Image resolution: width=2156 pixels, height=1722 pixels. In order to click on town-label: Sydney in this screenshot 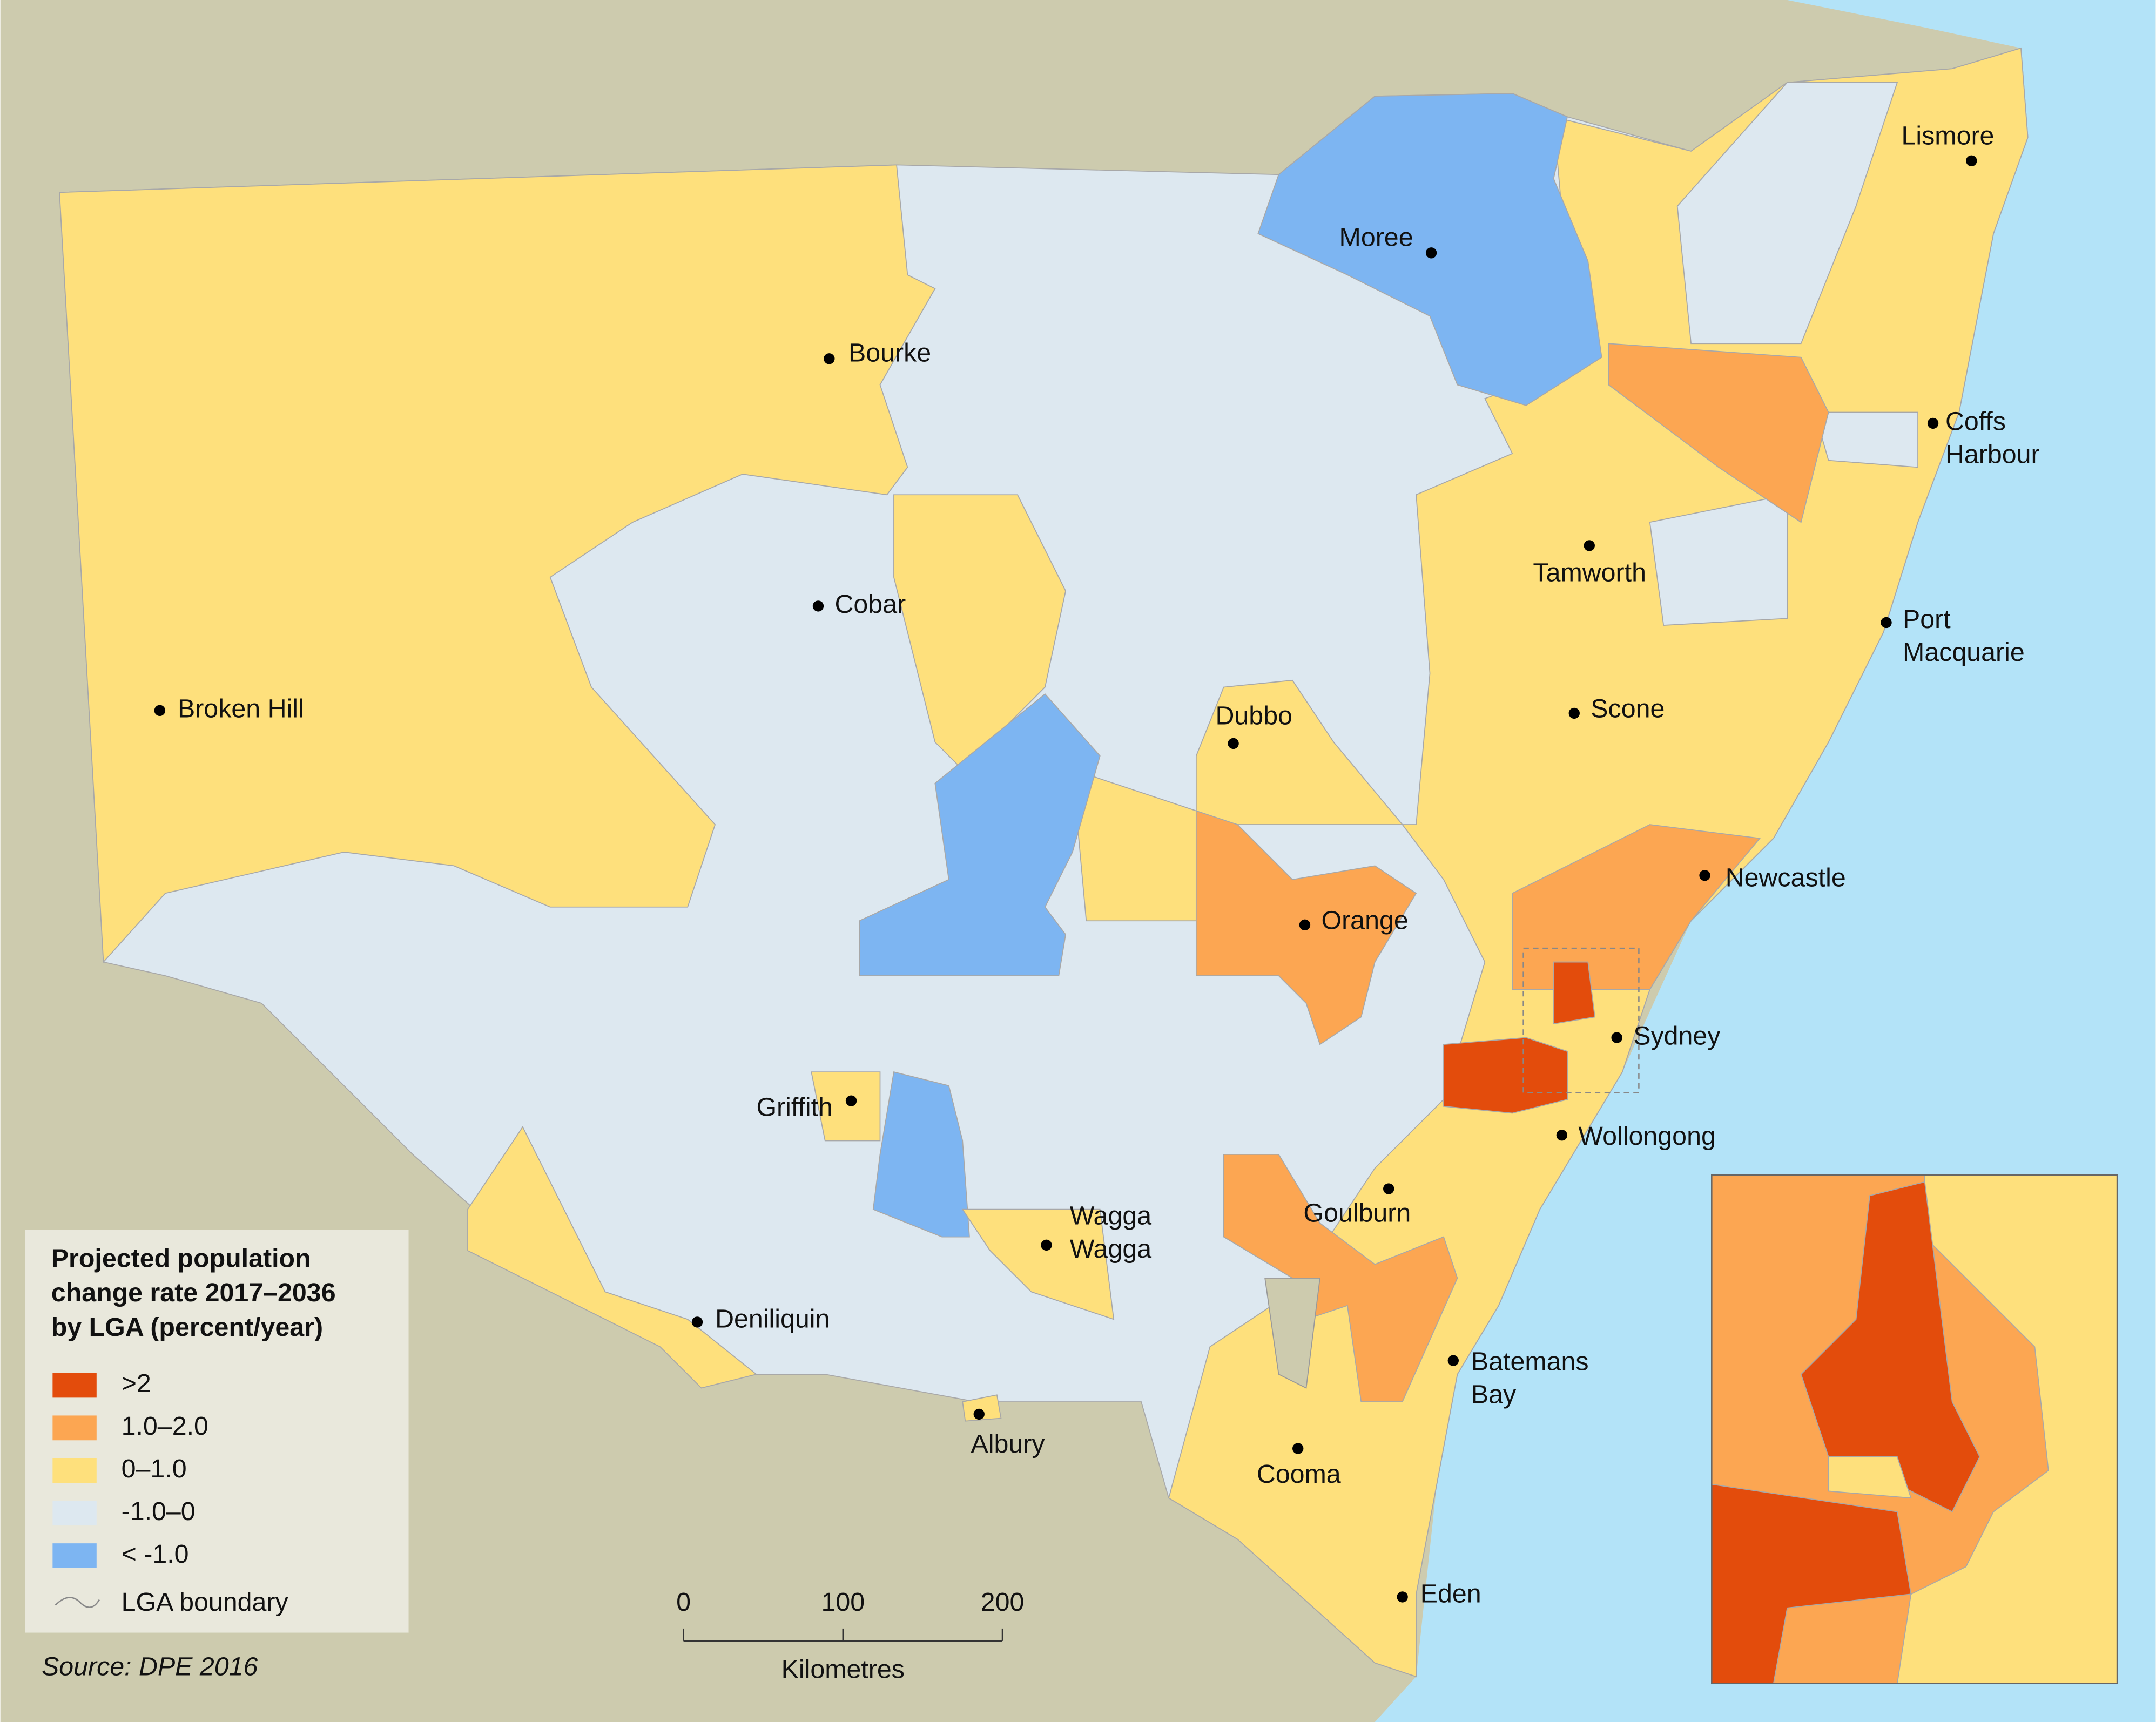, I will do `click(1677, 1035)`.